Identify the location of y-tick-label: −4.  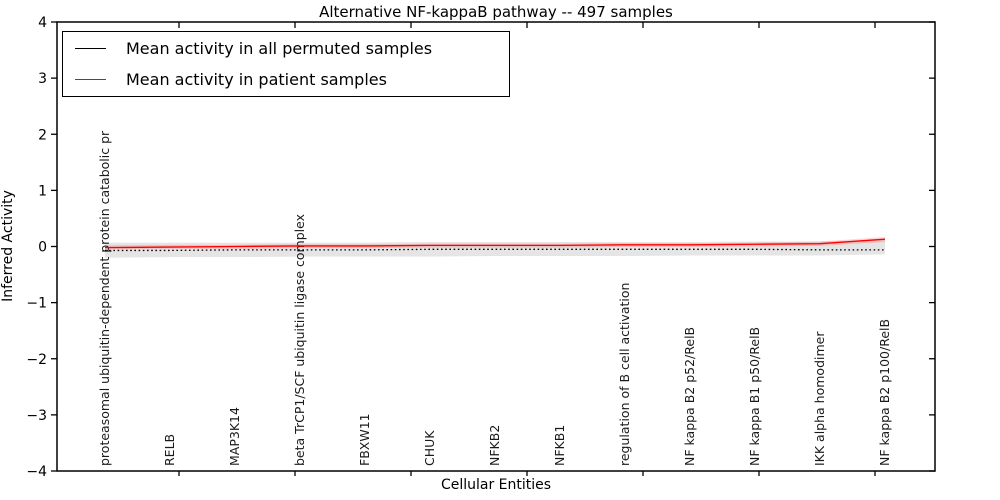
(36, 472).